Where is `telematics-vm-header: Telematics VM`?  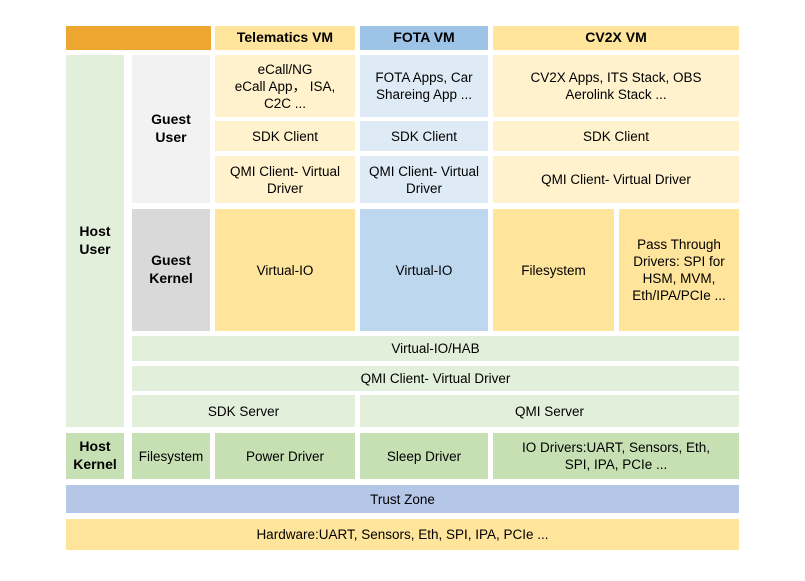
telematics-vm-header: Telematics VM is located at coordinates (285, 38).